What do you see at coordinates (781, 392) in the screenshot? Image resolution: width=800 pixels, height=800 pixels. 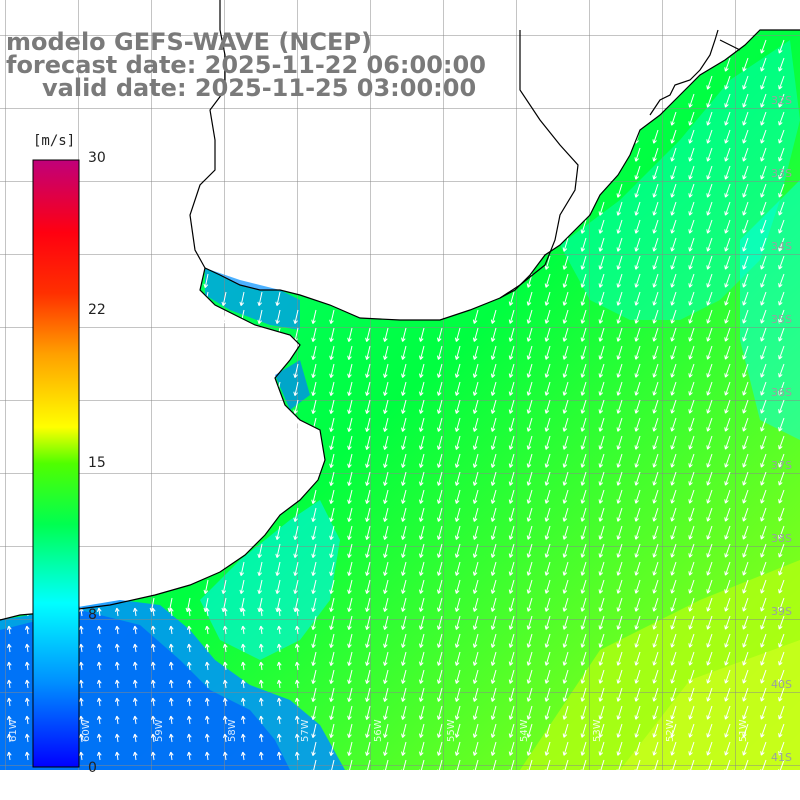 I see `lat-label: 36S` at bounding box center [781, 392].